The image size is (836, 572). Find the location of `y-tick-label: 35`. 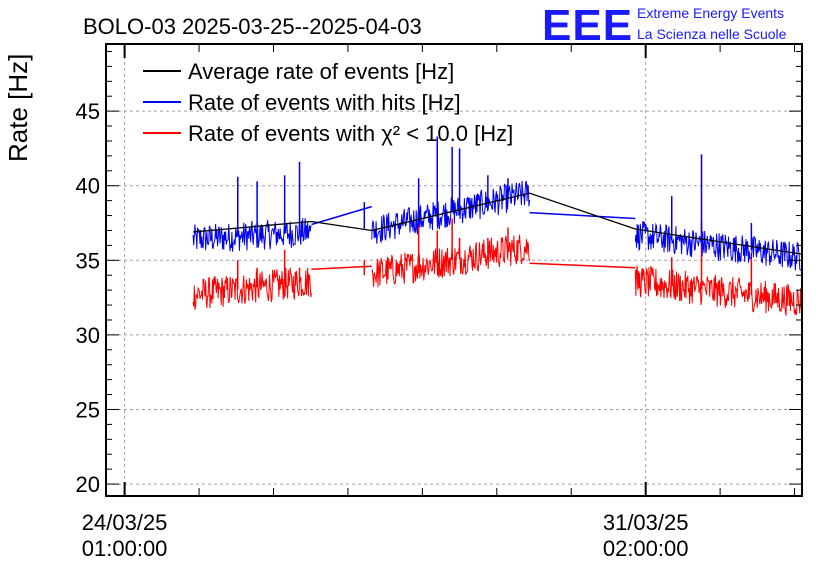

y-tick-label: 35 is located at coordinates (88, 260).